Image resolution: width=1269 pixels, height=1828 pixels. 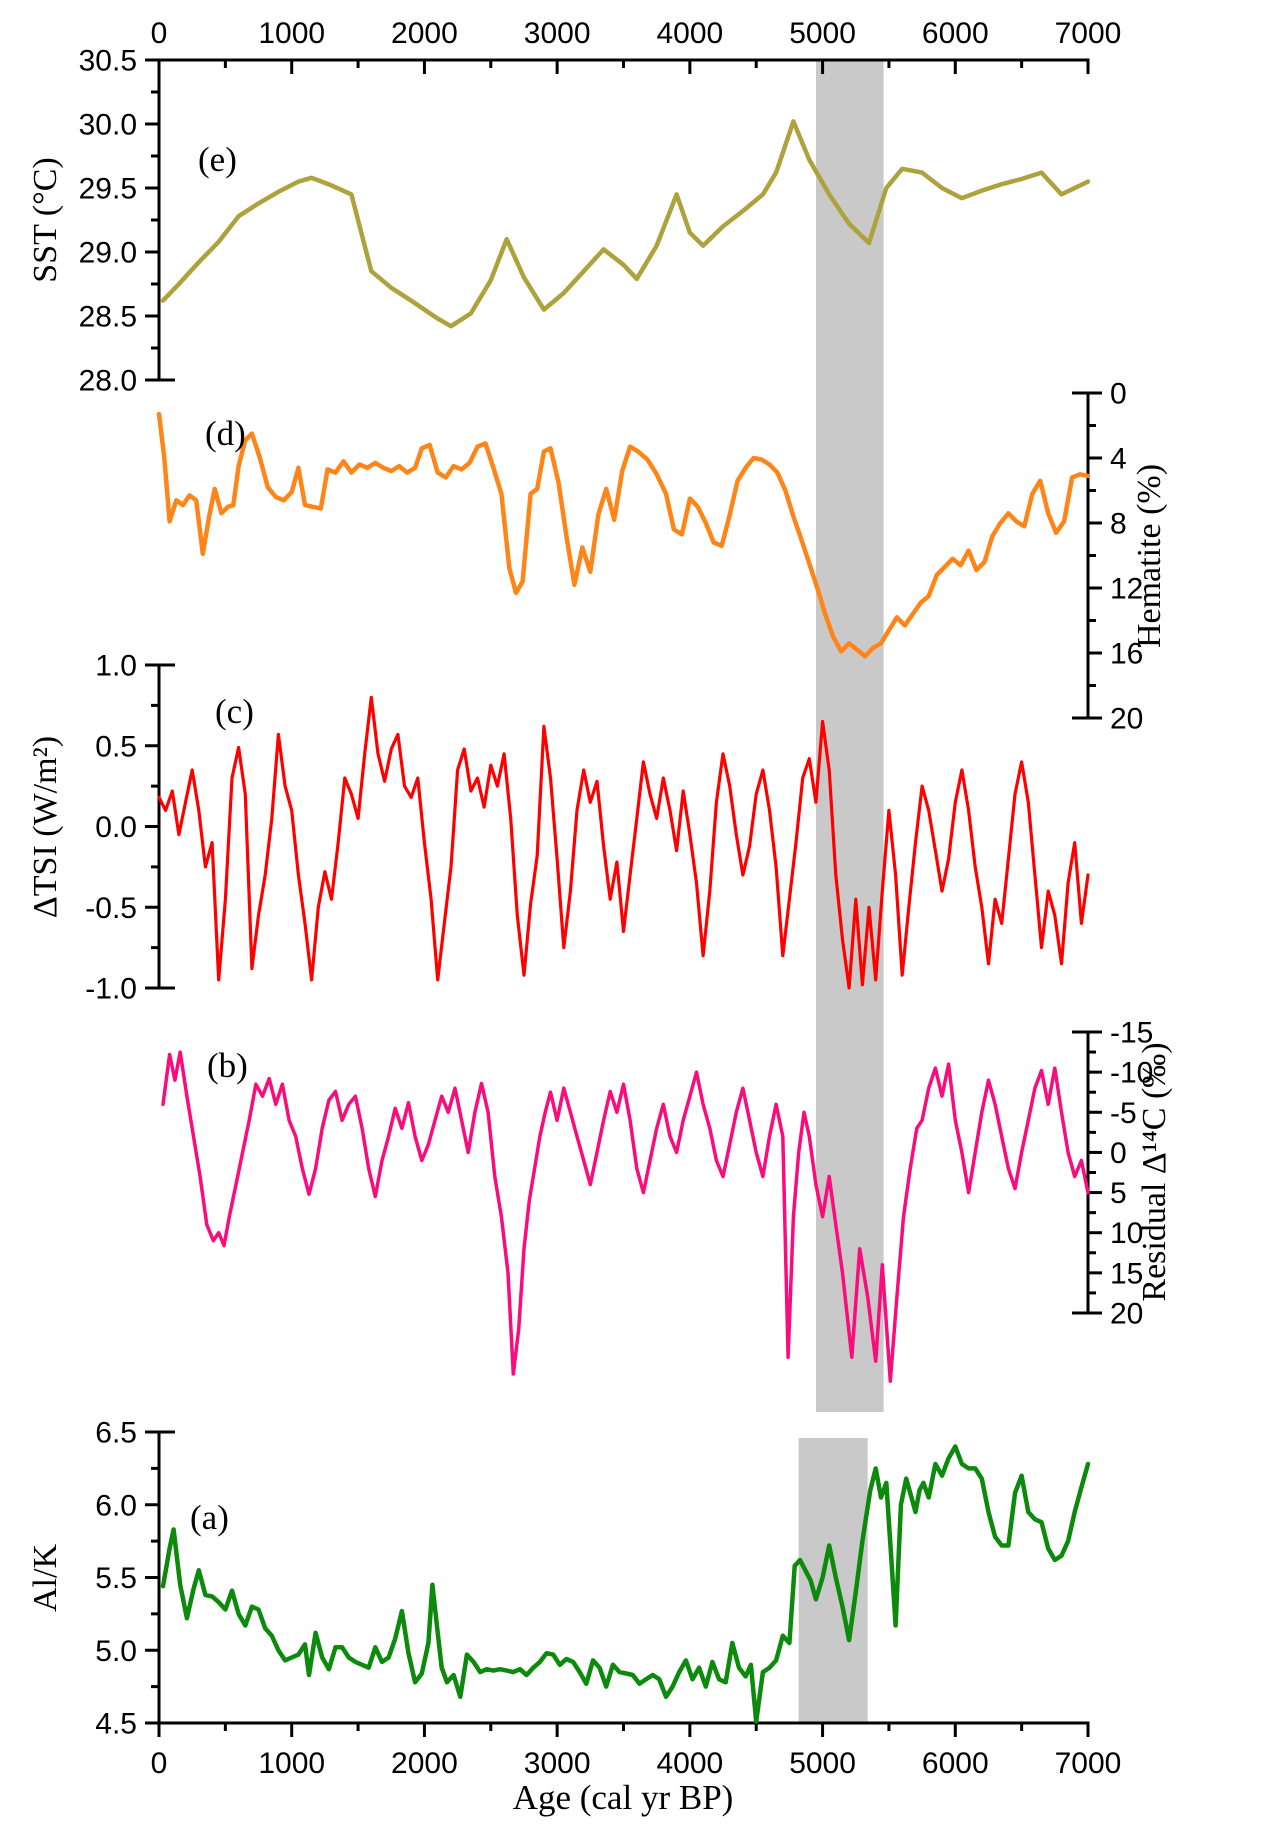 What do you see at coordinates (557, 1763) in the screenshot?
I see `x-tick-label-bottom: 3000` at bounding box center [557, 1763].